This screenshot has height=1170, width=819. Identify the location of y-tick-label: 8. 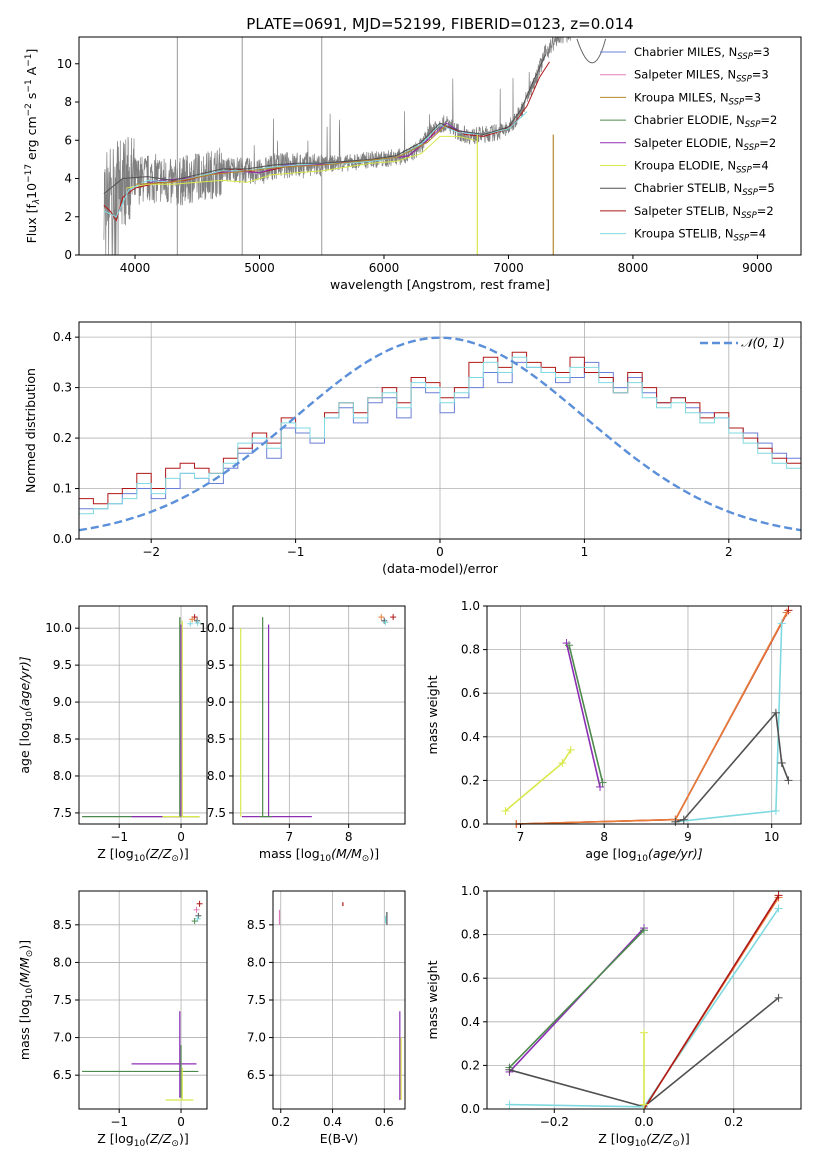
(68, 102).